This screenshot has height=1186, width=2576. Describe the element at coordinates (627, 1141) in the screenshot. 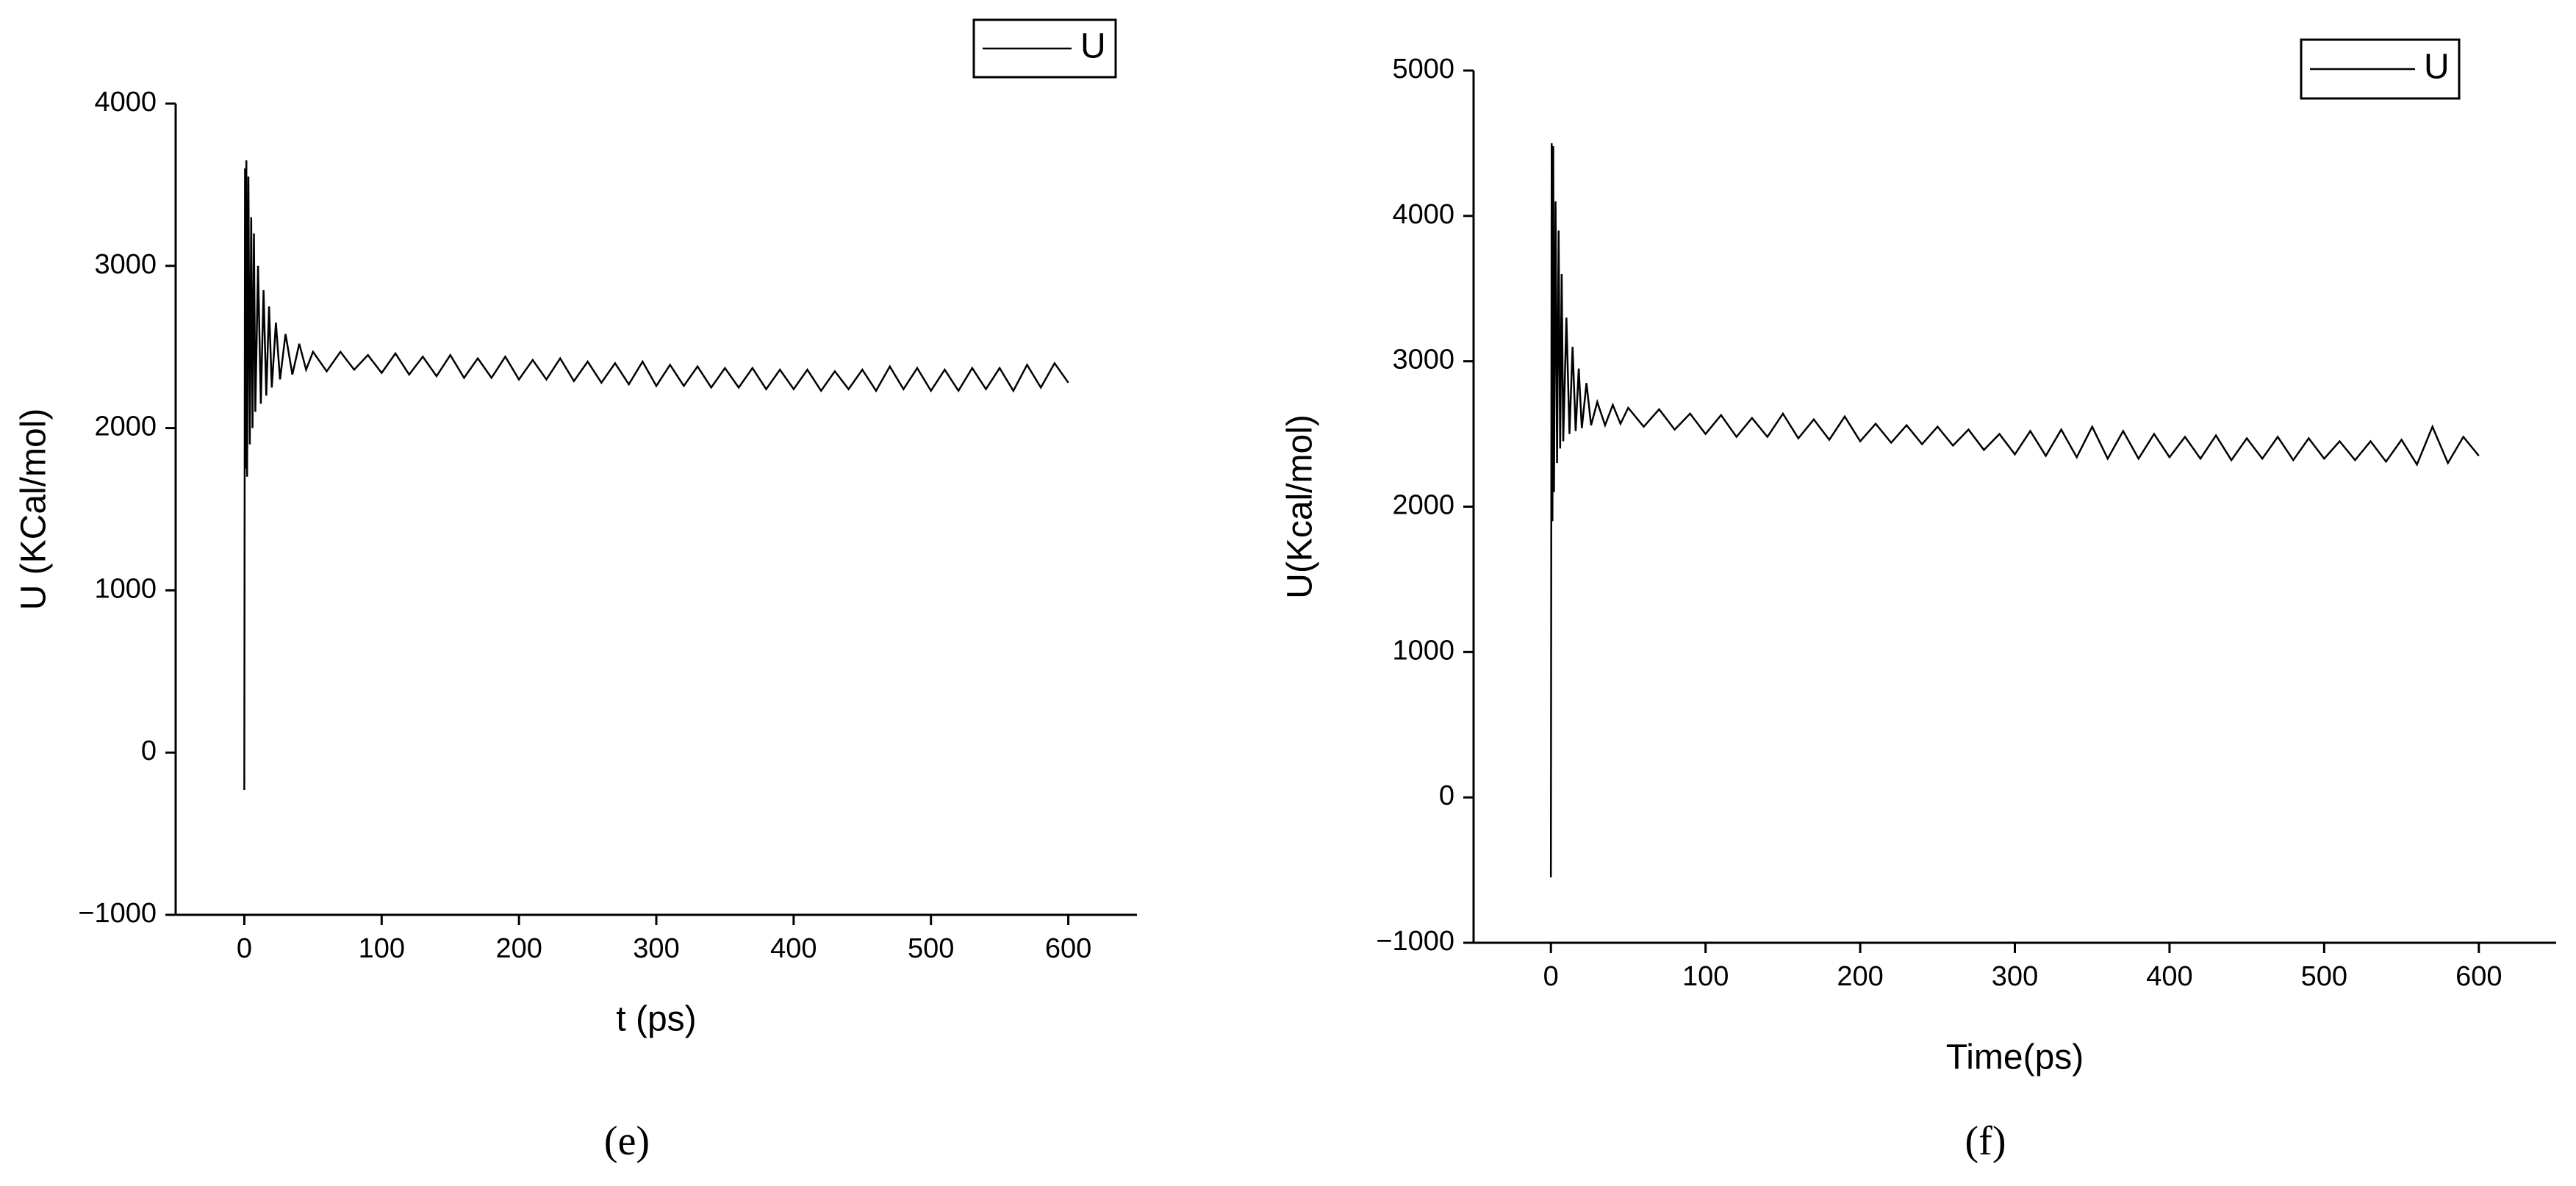

I see `caption: (e)` at that location.